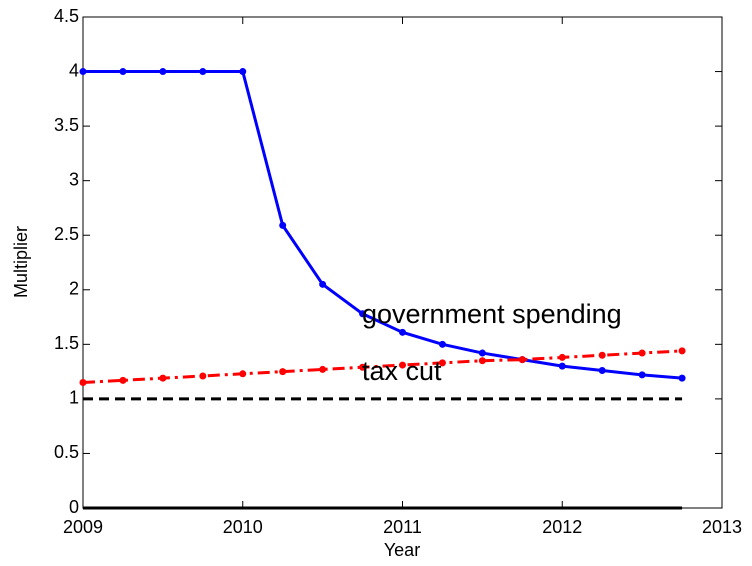 The height and width of the screenshot is (566, 752). What do you see at coordinates (66, 343) in the screenshot?
I see `y-tick-label: 1.5` at bounding box center [66, 343].